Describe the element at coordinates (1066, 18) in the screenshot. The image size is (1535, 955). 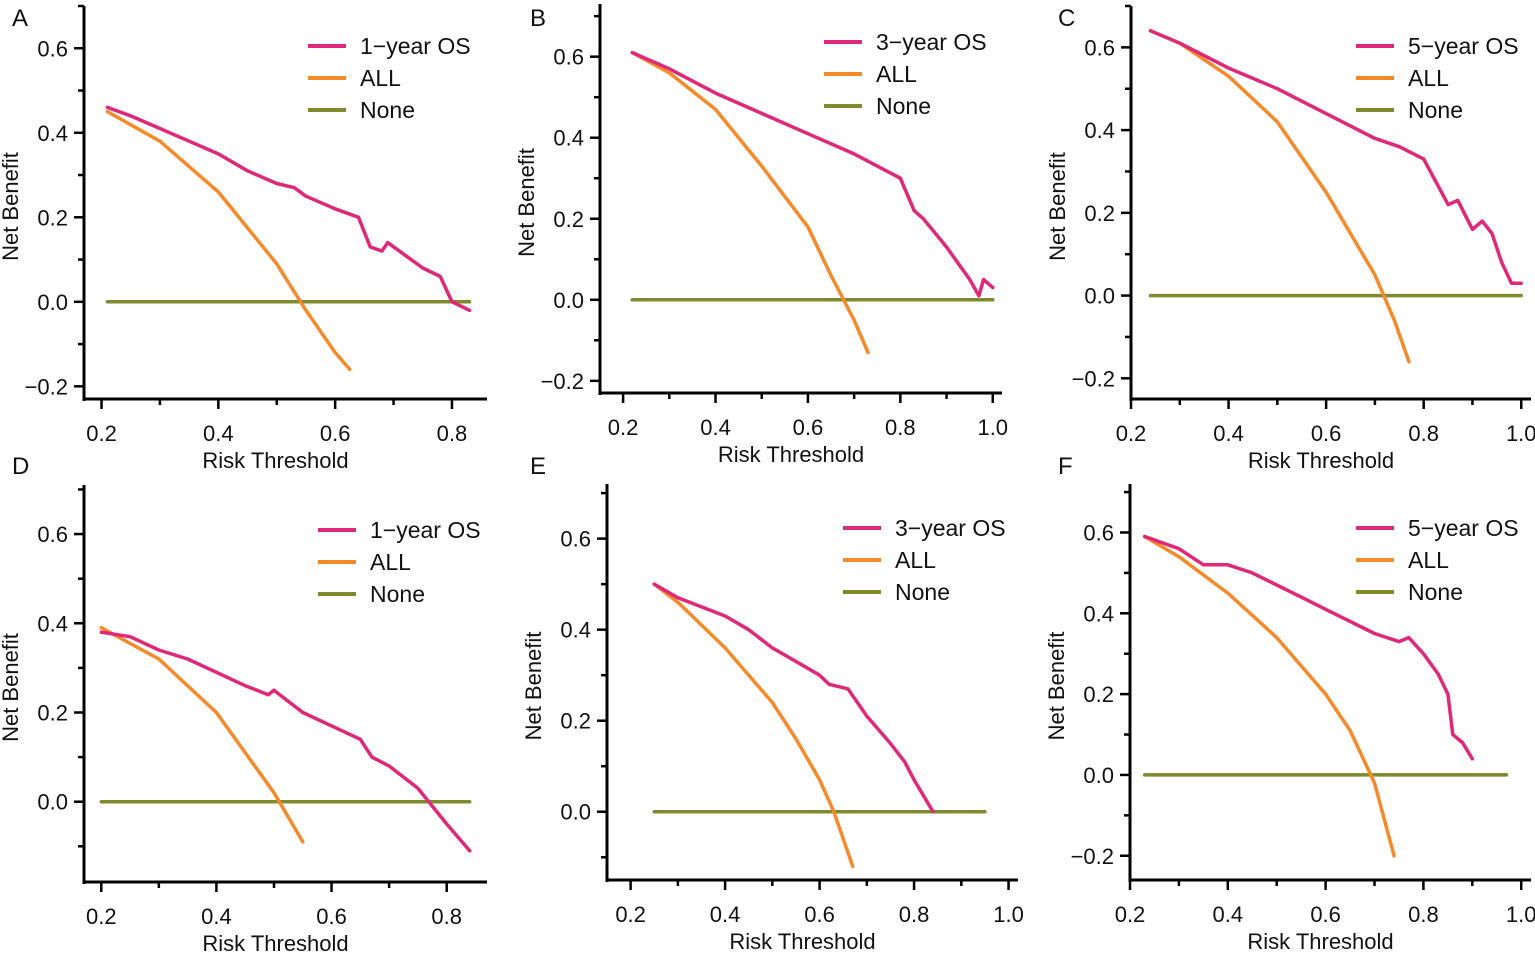
I see `panel-letter: C` at that location.